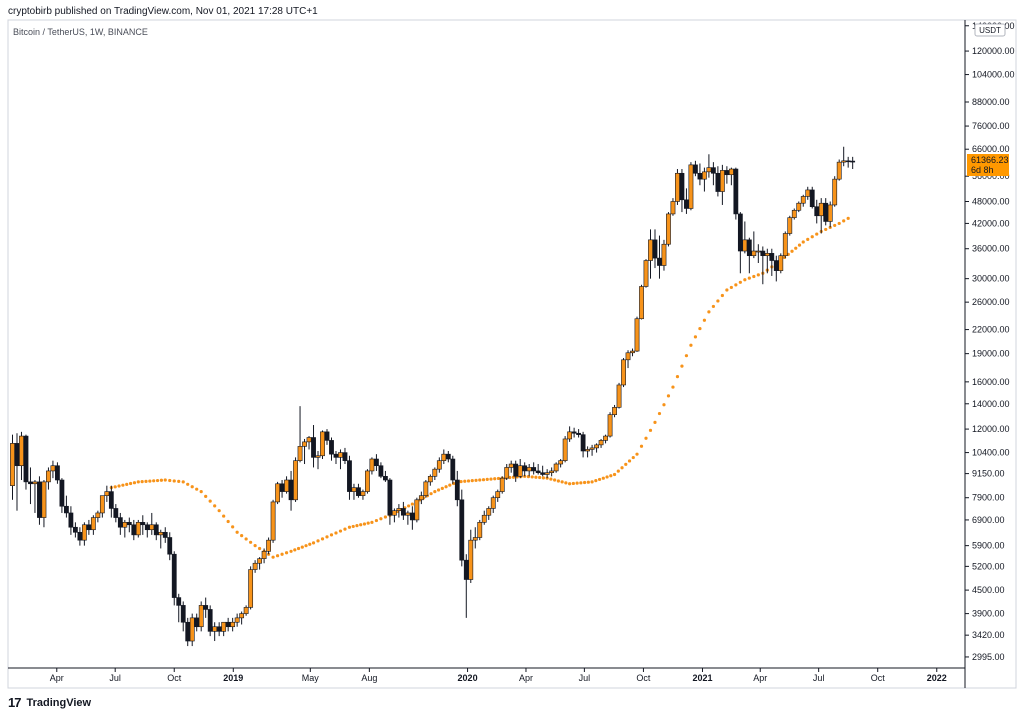 The width and height of the screenshot is (1024, 715). I want to click on tradingview-logo: 17 TradingView, so click(49, 702).